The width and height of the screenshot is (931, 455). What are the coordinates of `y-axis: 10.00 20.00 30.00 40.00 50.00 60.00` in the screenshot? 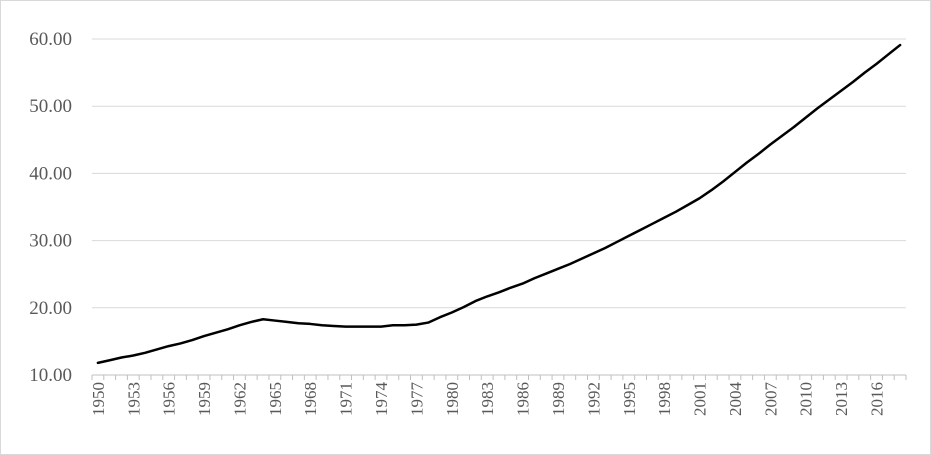 It's located at (50, 207).